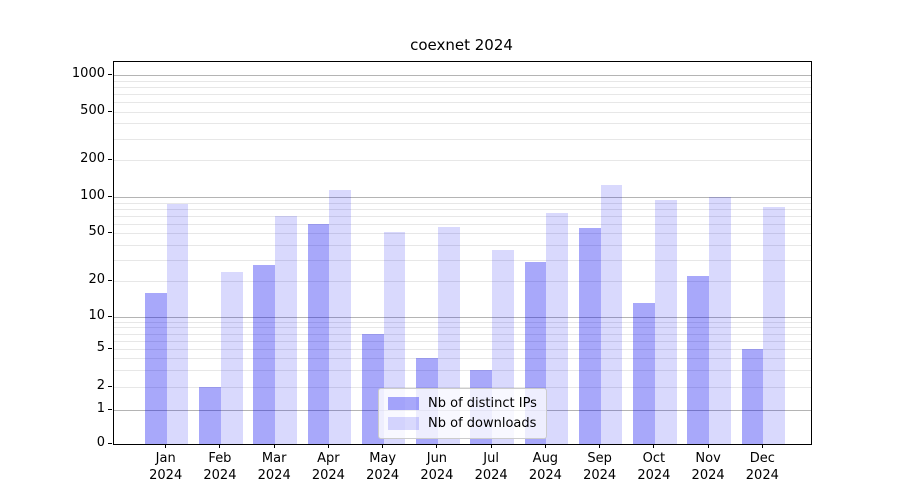  Describe the element at coordinates (654, 467) in the screenshot. I see `x-tick-label: Oct 2024` at that location.